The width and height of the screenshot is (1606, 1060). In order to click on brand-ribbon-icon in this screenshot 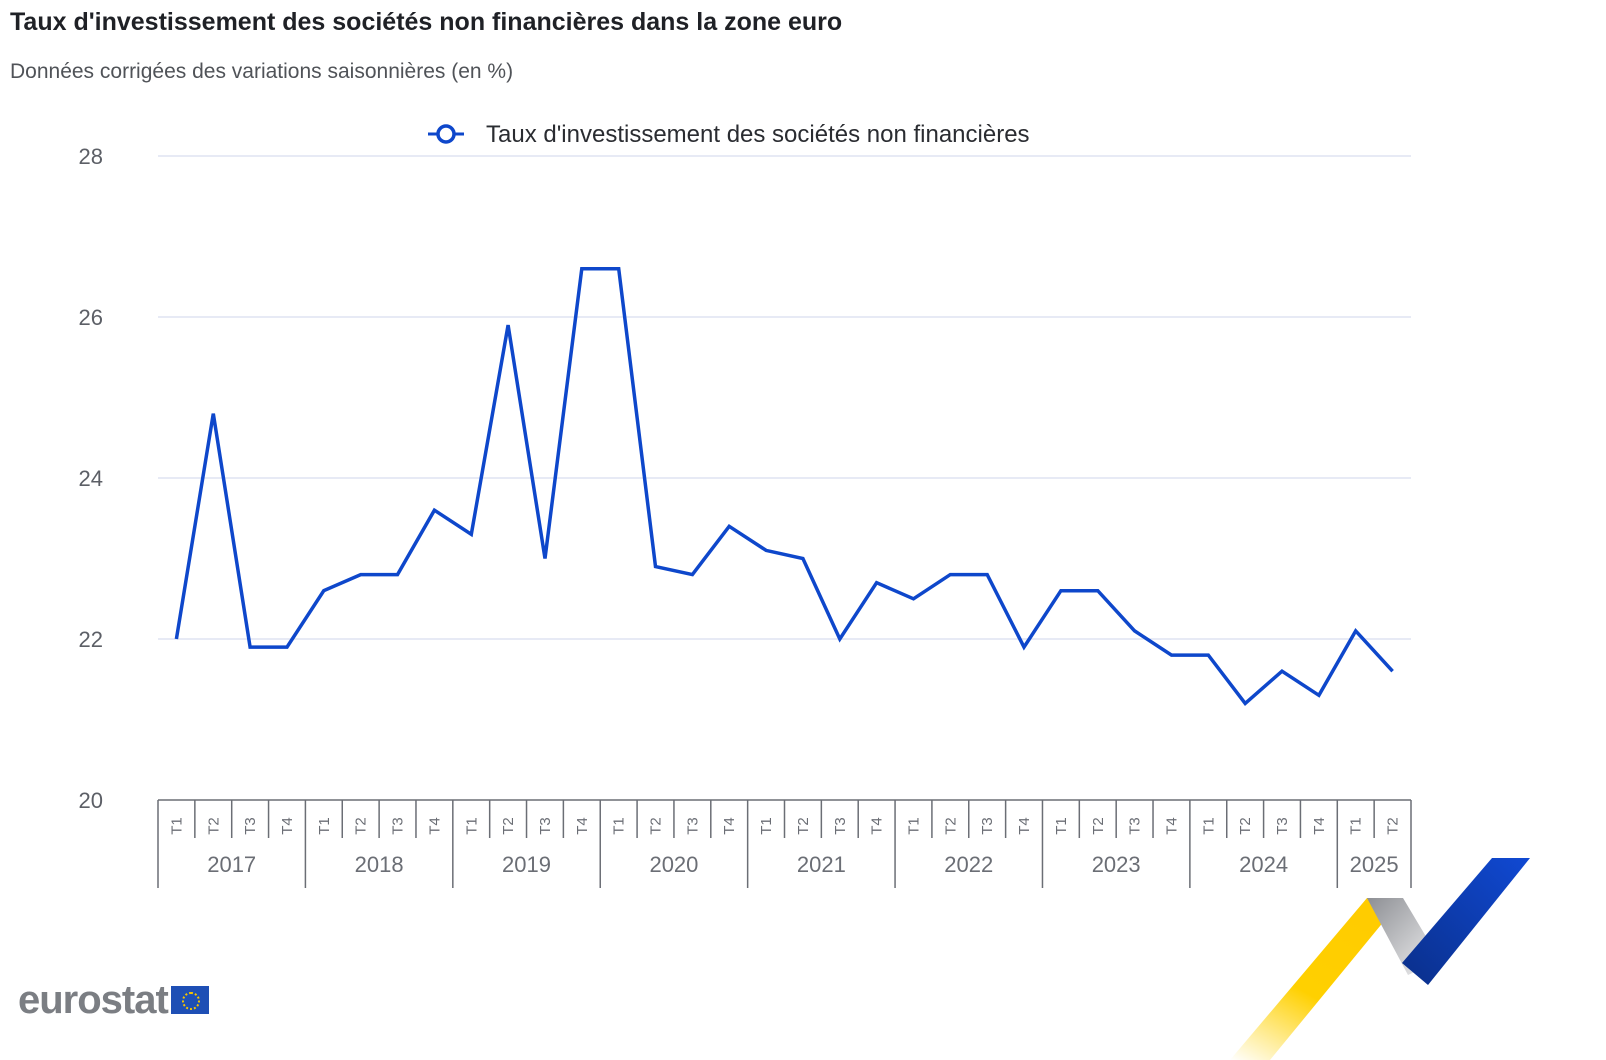, I will do `click(1380, 959)`.